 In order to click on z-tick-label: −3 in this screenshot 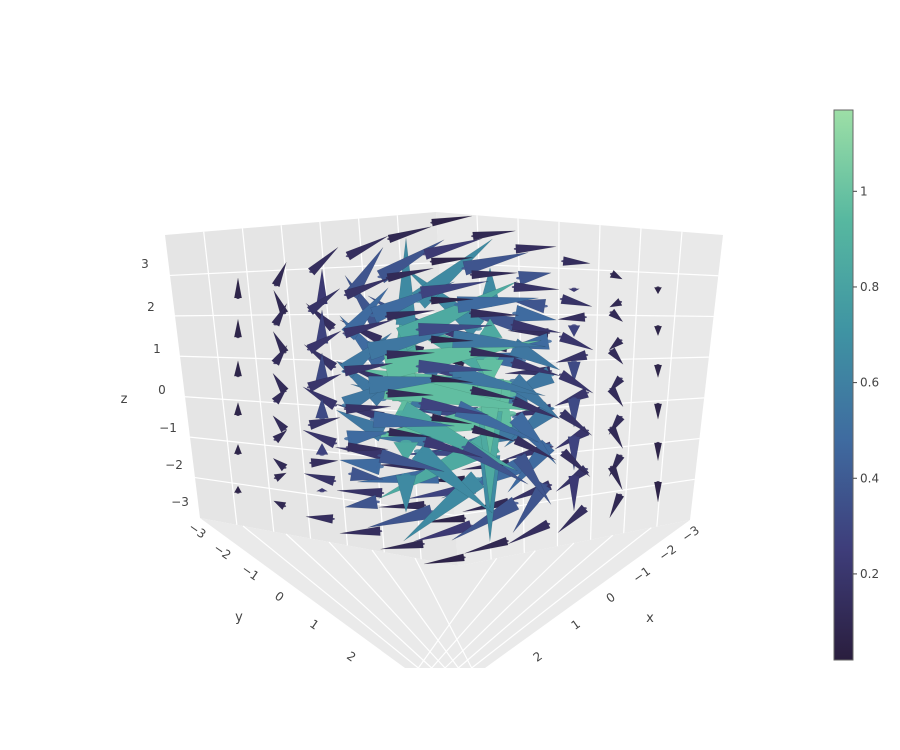, I will do `click(180, 502)`.